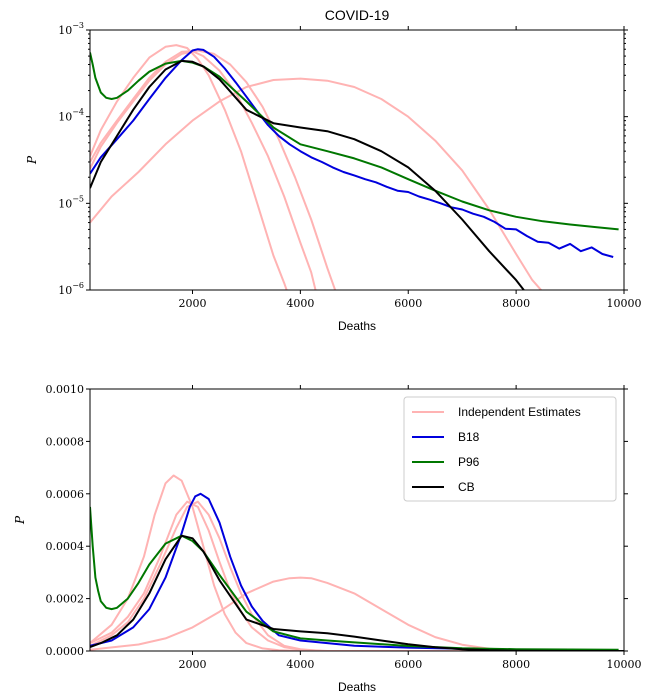 The height and width of the screenshot is (698, 659). What do you see at coordinates (65, 389) in the screenshot?
I see `y-tick-label: 0.0010` at bounding box center [65, 389].